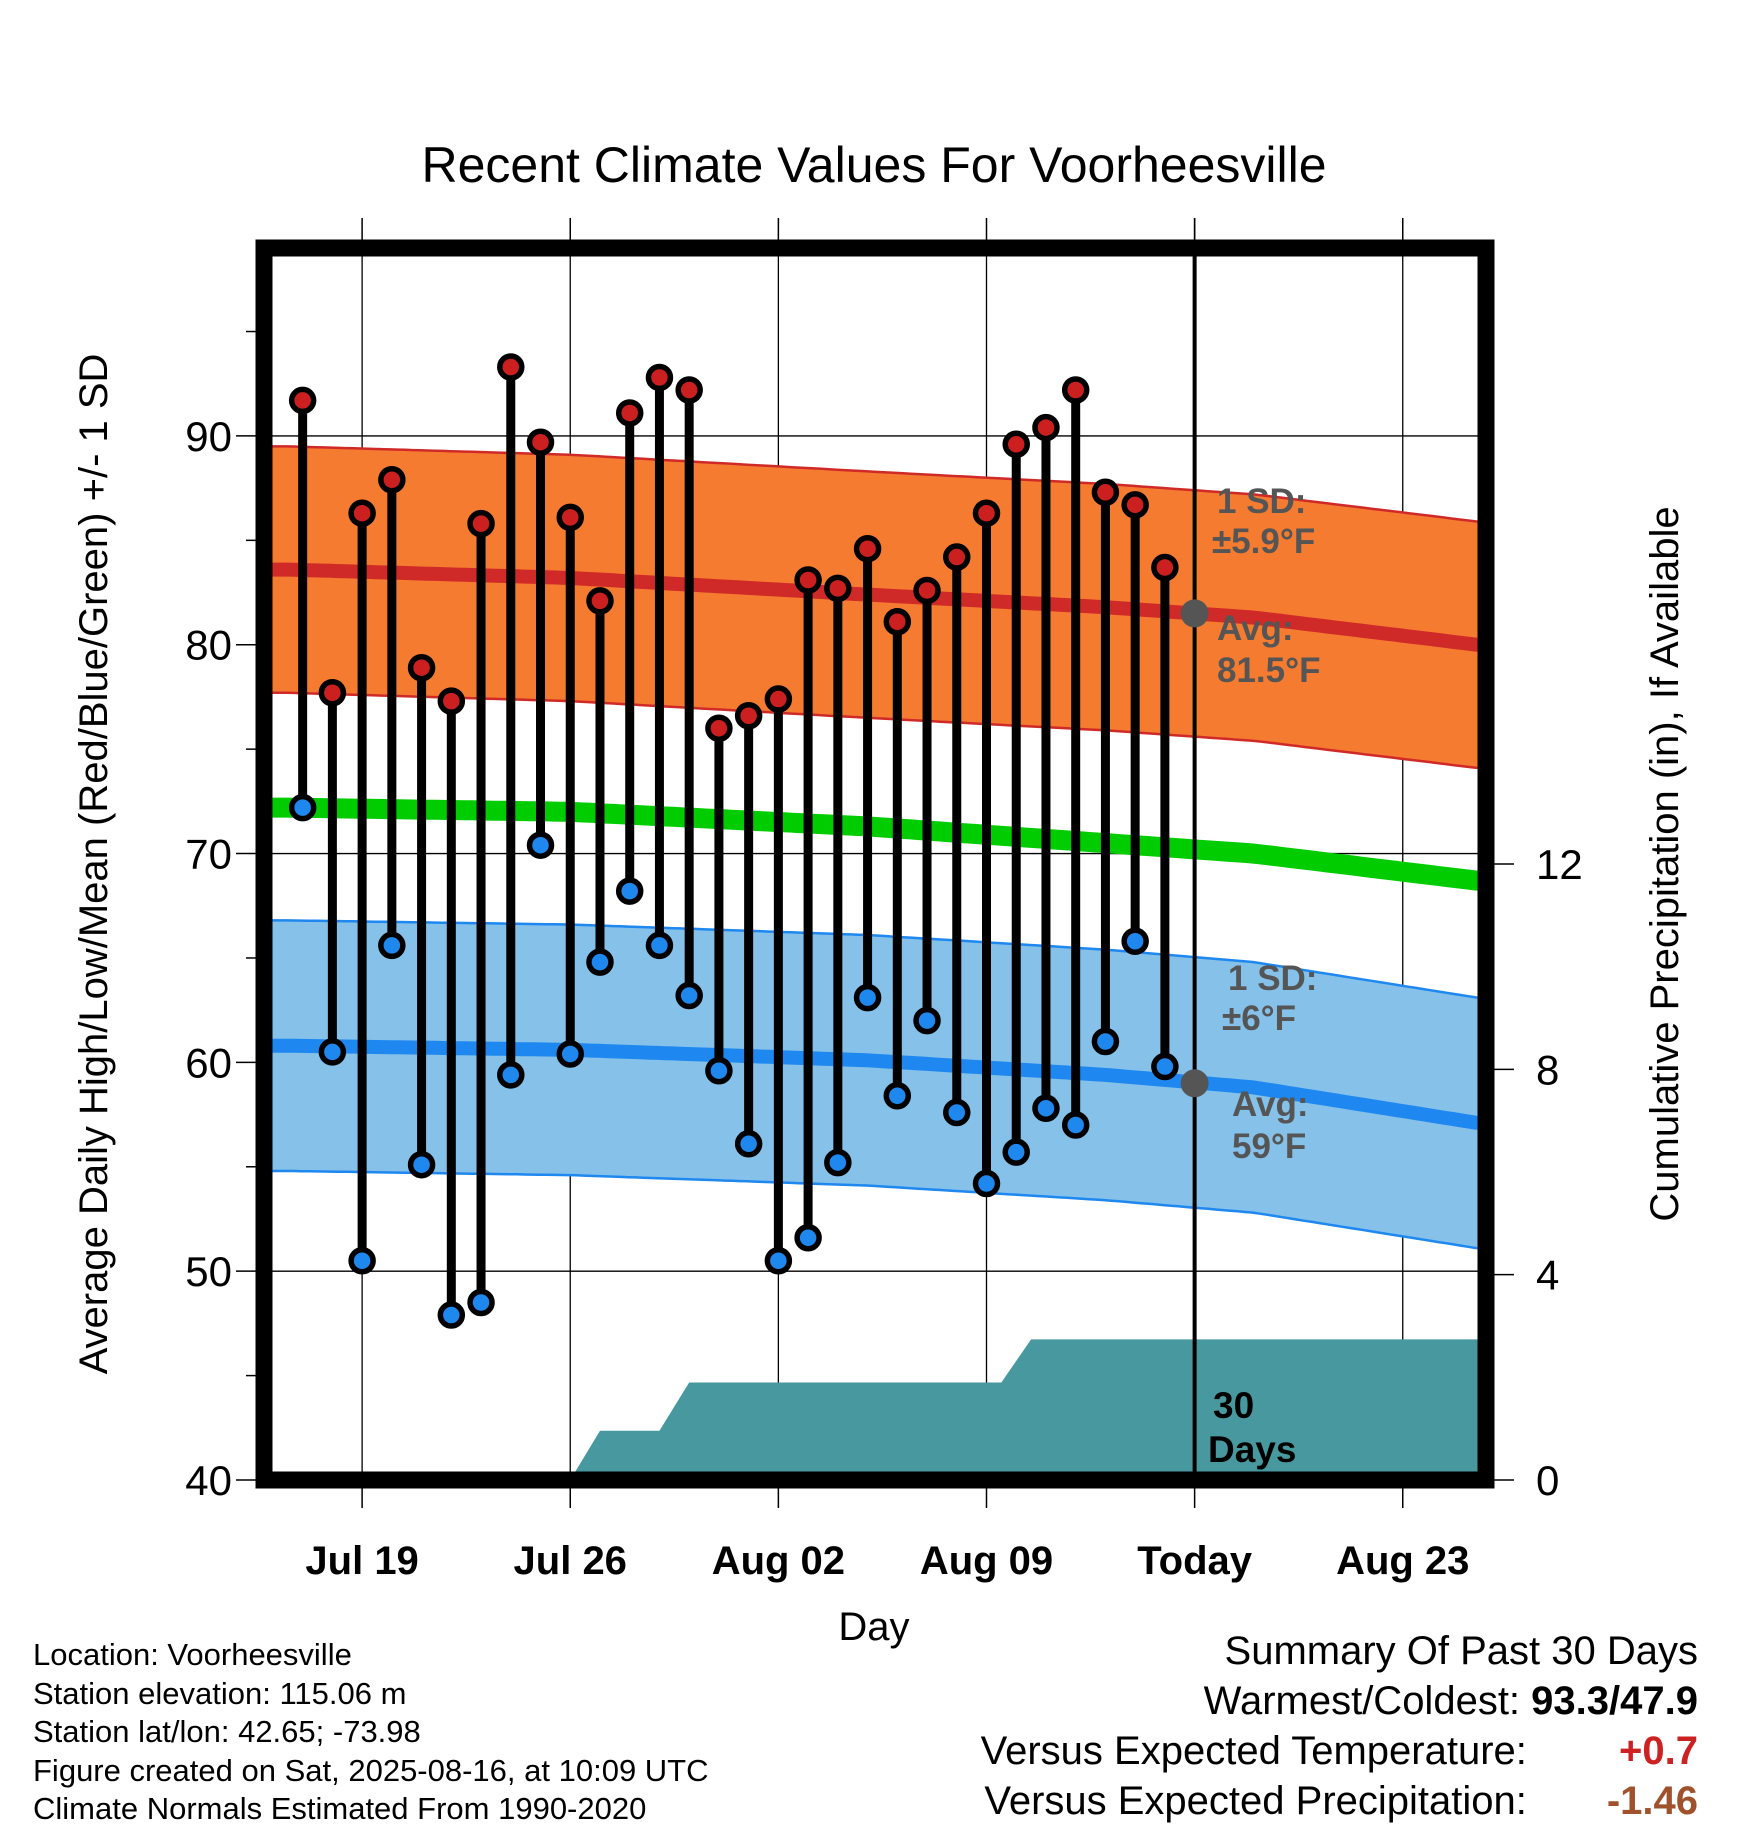  I want to click on x-tick-label: Jul 26, so click(570, 1561).